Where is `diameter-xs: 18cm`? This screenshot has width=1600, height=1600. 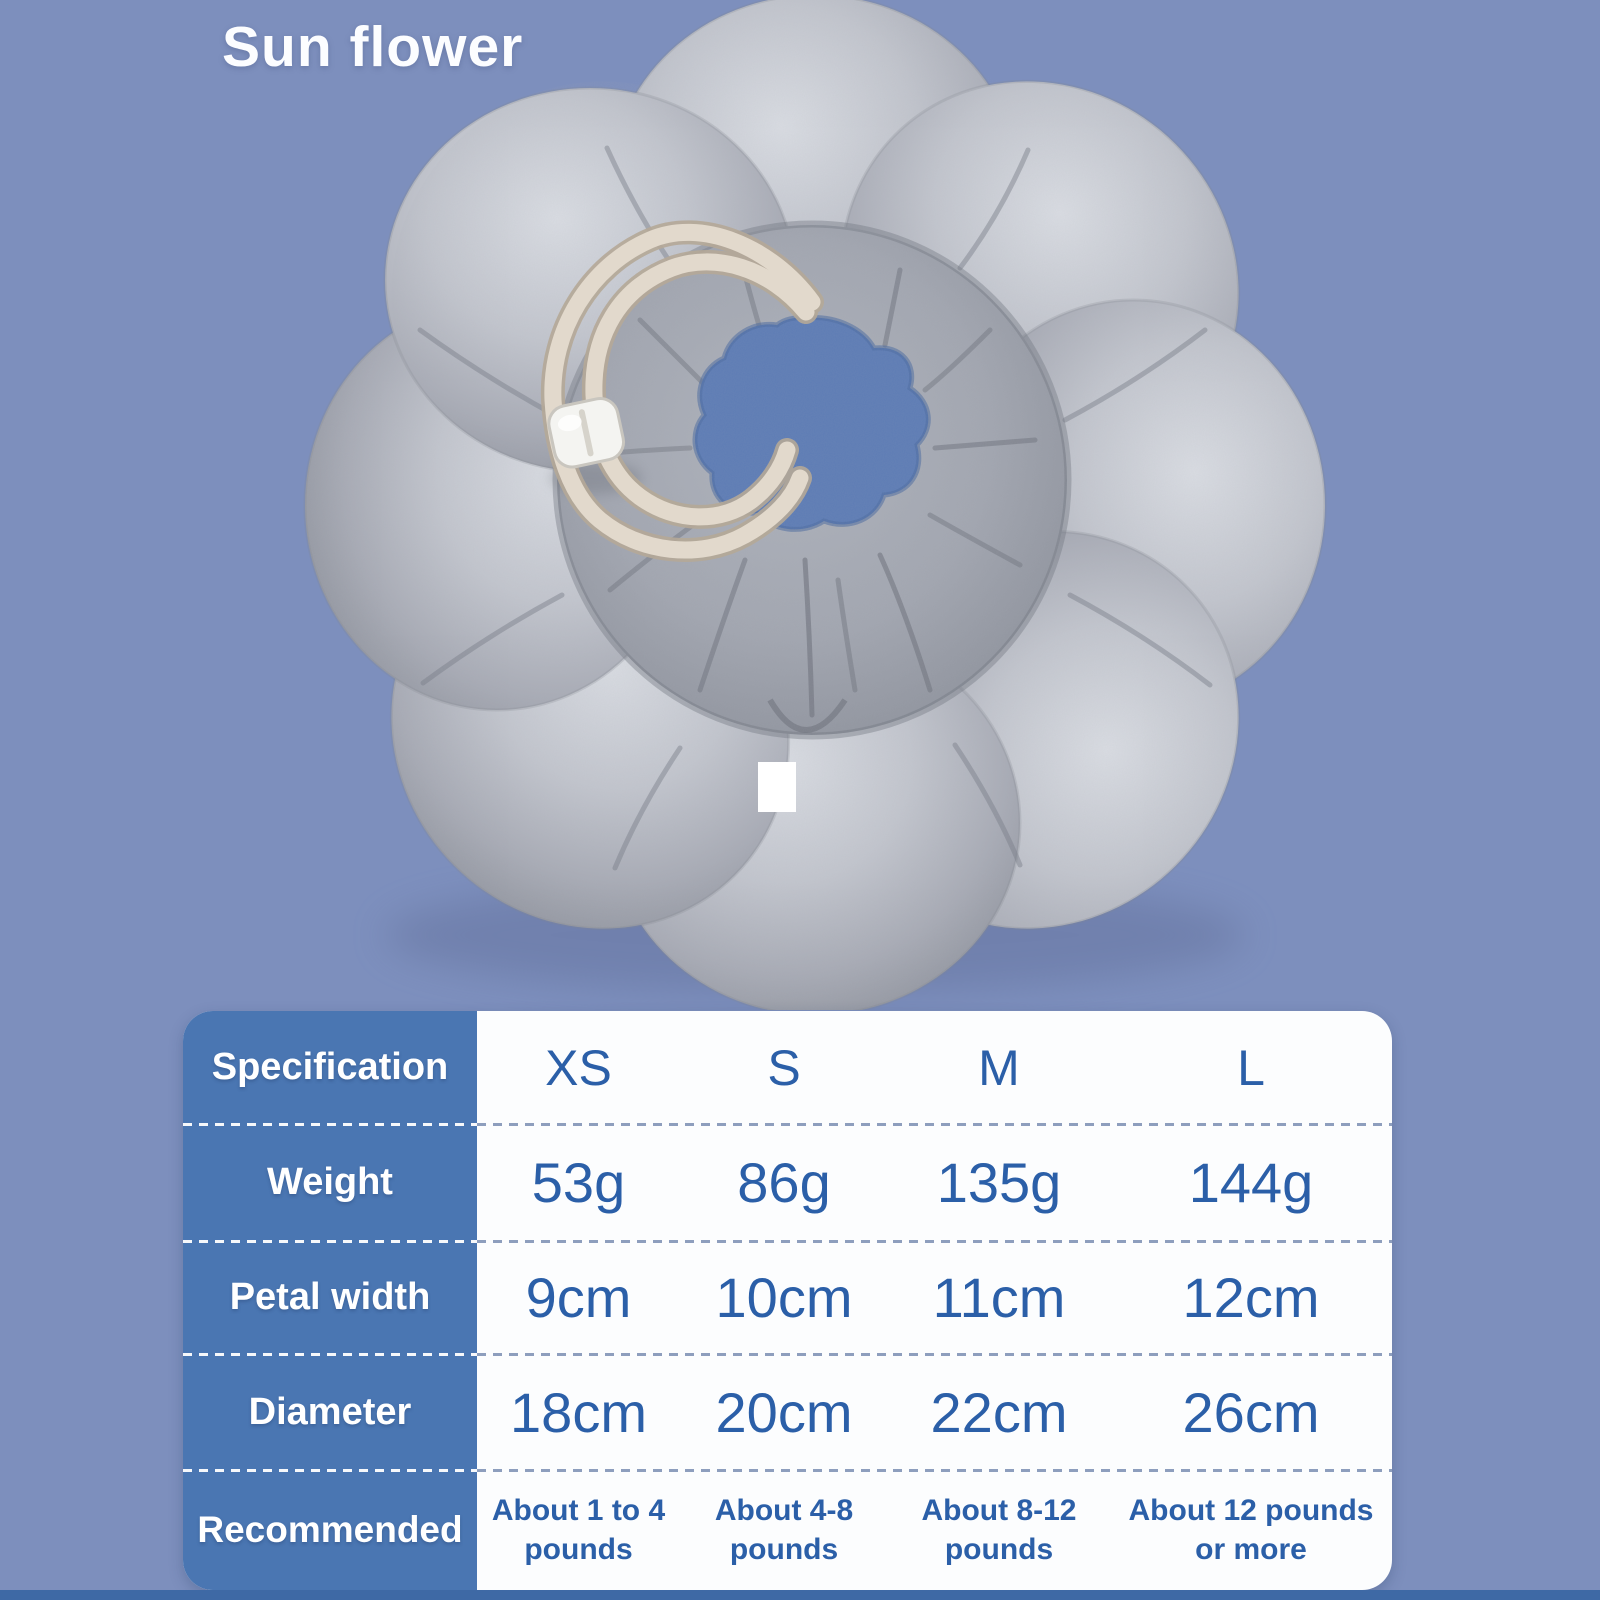 diameter-xs: 18cm is located at coordinates (578, 1412).